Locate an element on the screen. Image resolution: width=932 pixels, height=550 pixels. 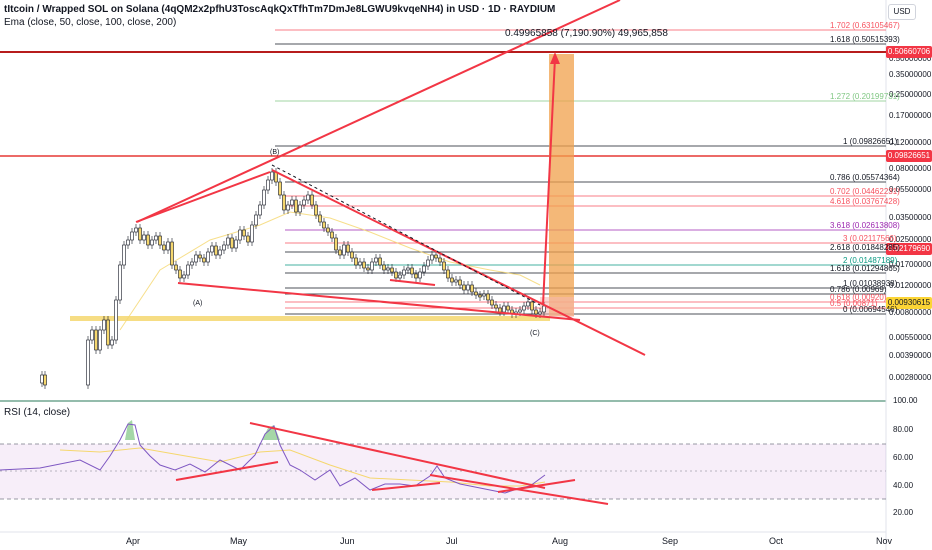
currency-button: USD is located at coordinates (902, 12).